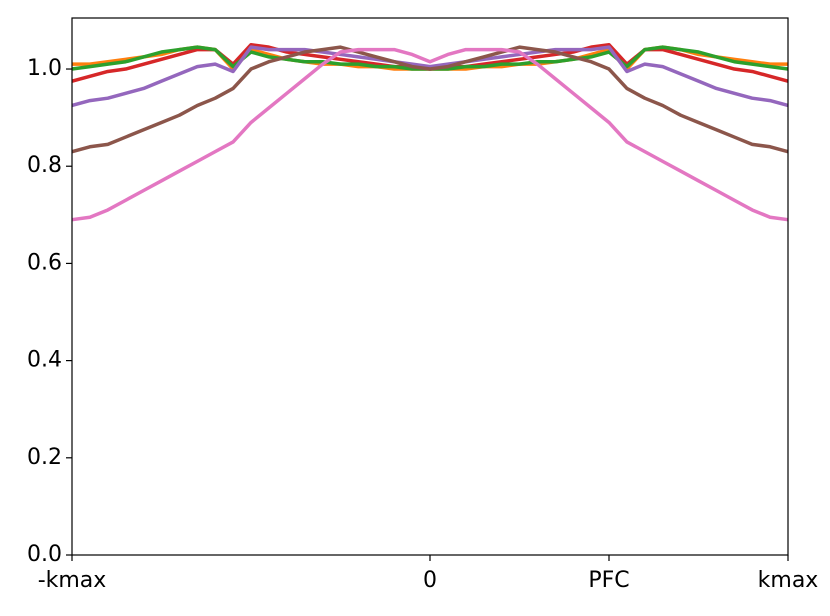 The image size is (830, 616). I want to click on y-tick-label: 0.8, so click(44, 165).